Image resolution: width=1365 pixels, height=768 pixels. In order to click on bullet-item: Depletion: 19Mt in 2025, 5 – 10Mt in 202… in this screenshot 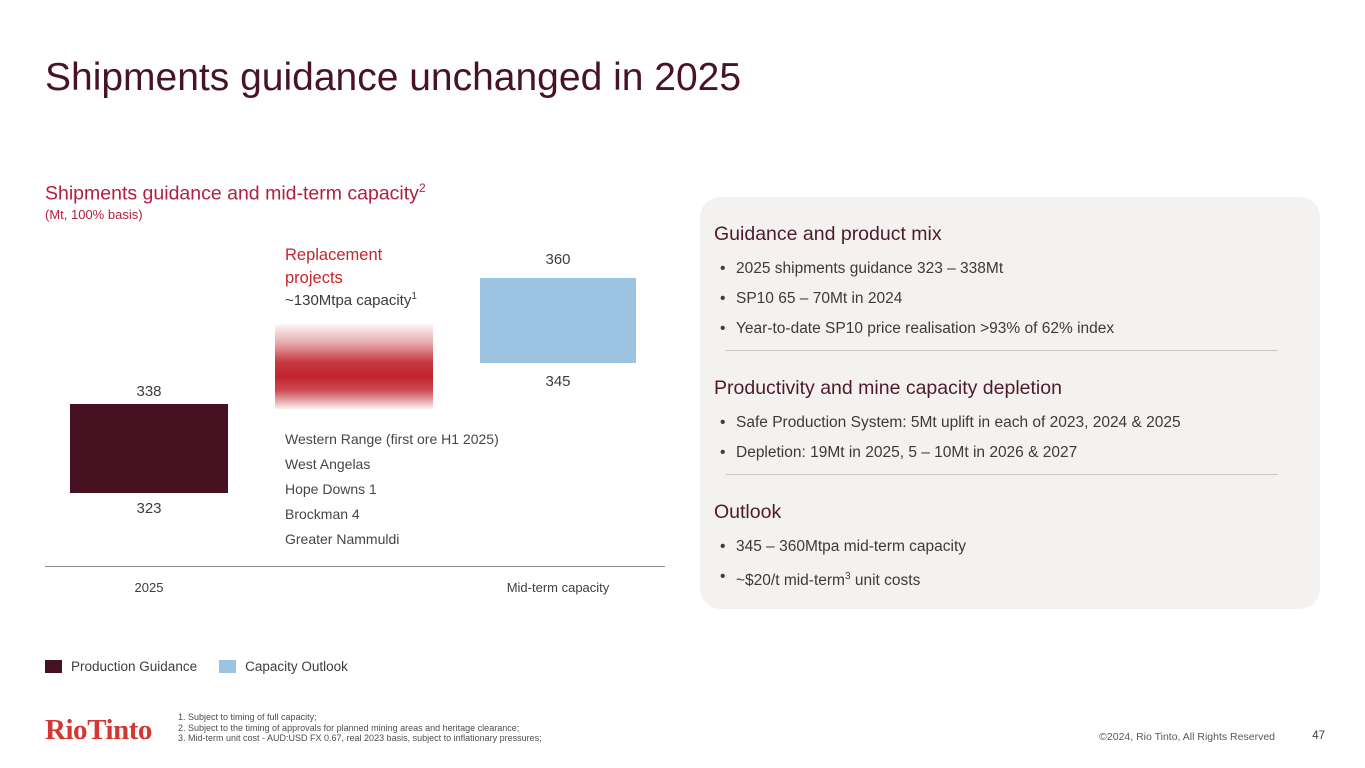, I will do `click(1003, 453)`.